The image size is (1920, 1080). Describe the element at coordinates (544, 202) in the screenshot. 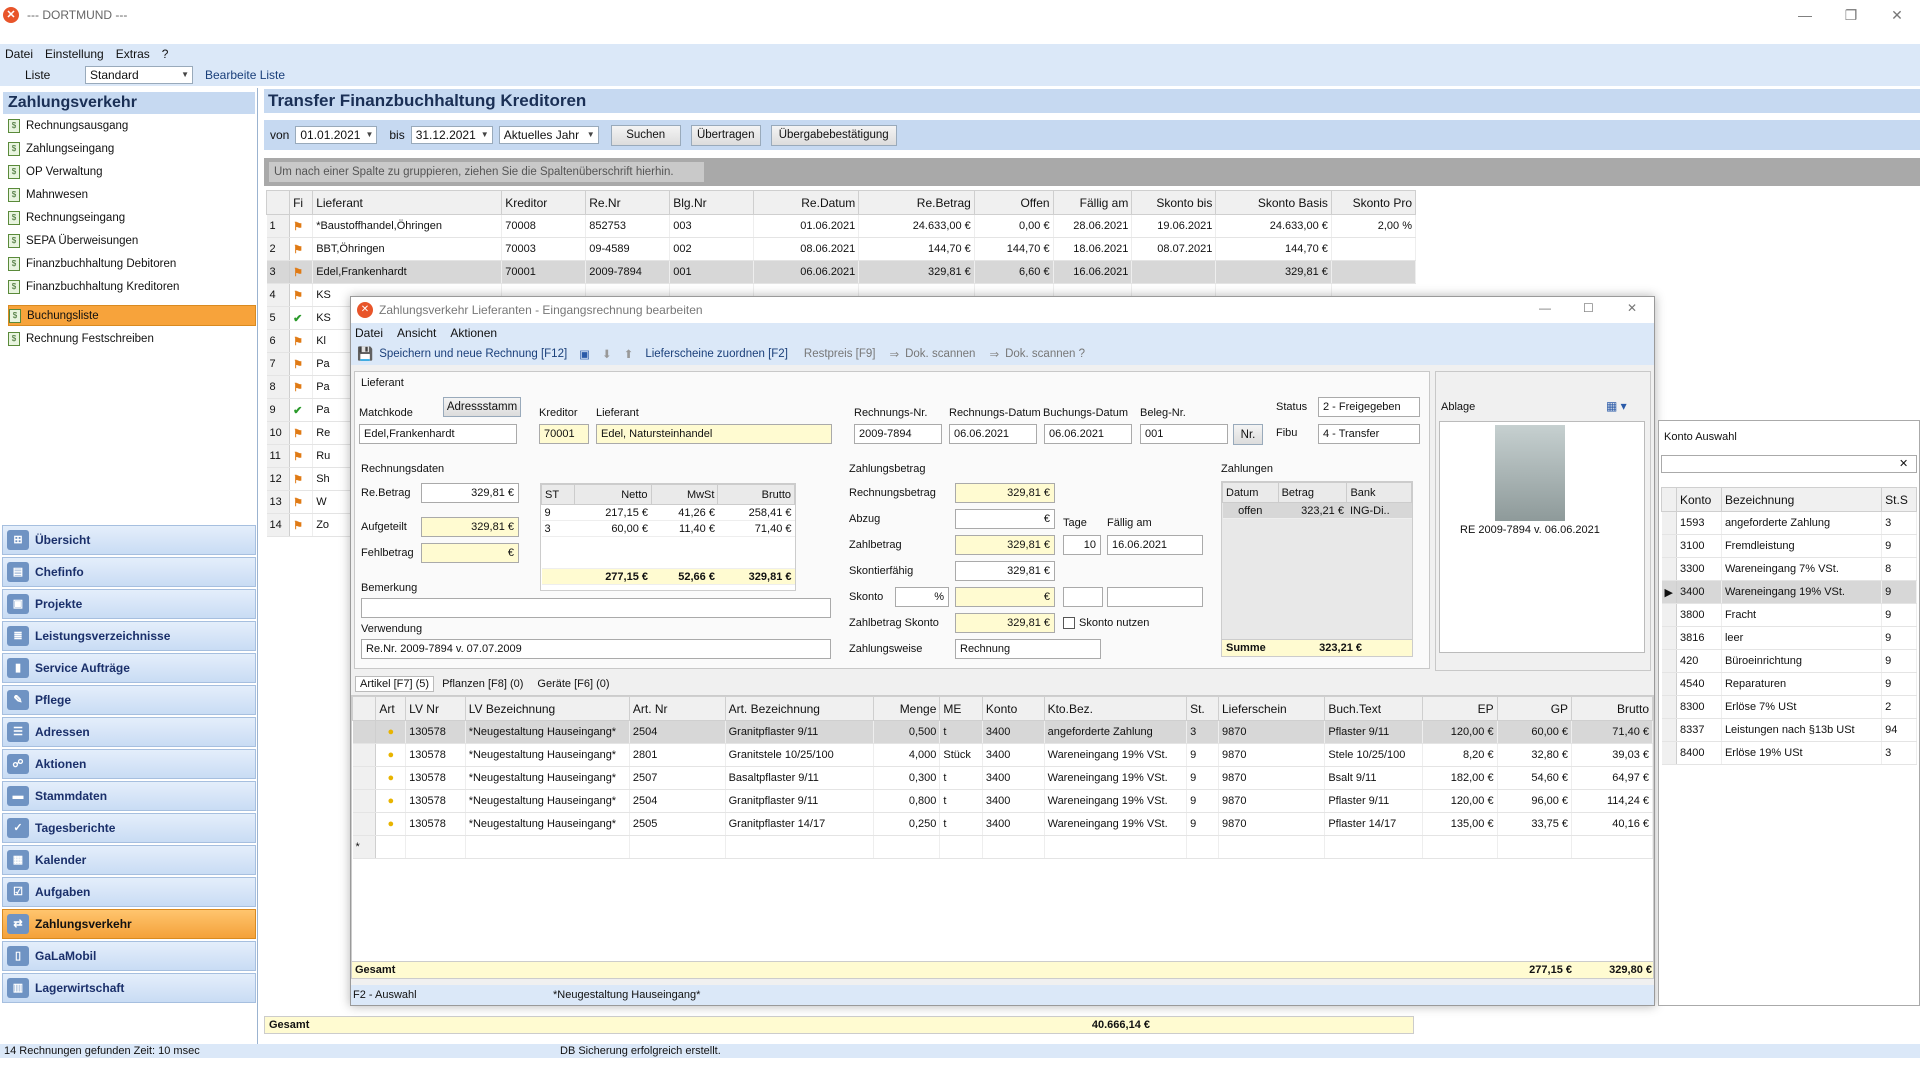

I see `col-header: Kreditor` at that location.